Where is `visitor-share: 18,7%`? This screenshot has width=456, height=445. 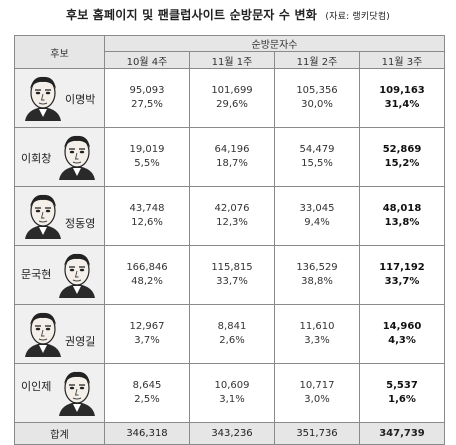 visitor-share: 18,7% is located at coordinates (232, 163).